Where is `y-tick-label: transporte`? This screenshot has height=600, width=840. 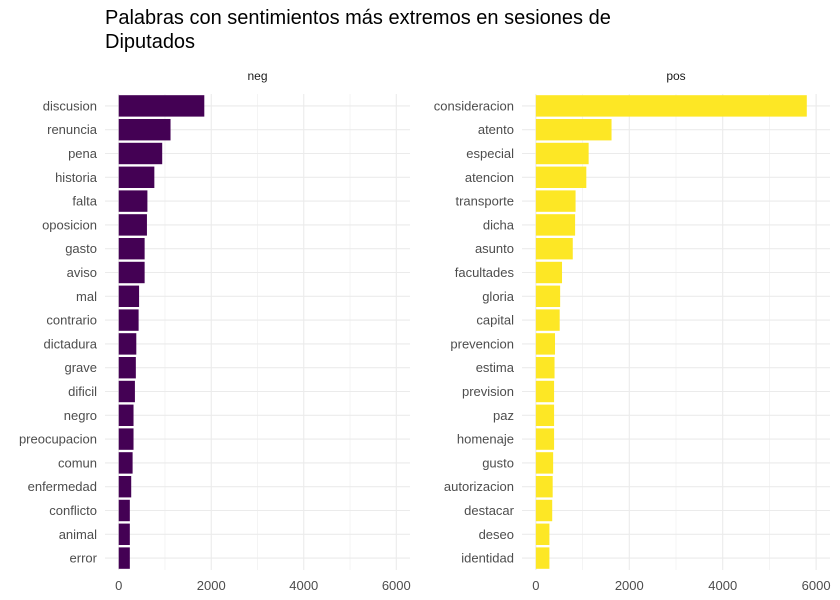
y-tick-label: transporte is located at coordinates (484, 201).